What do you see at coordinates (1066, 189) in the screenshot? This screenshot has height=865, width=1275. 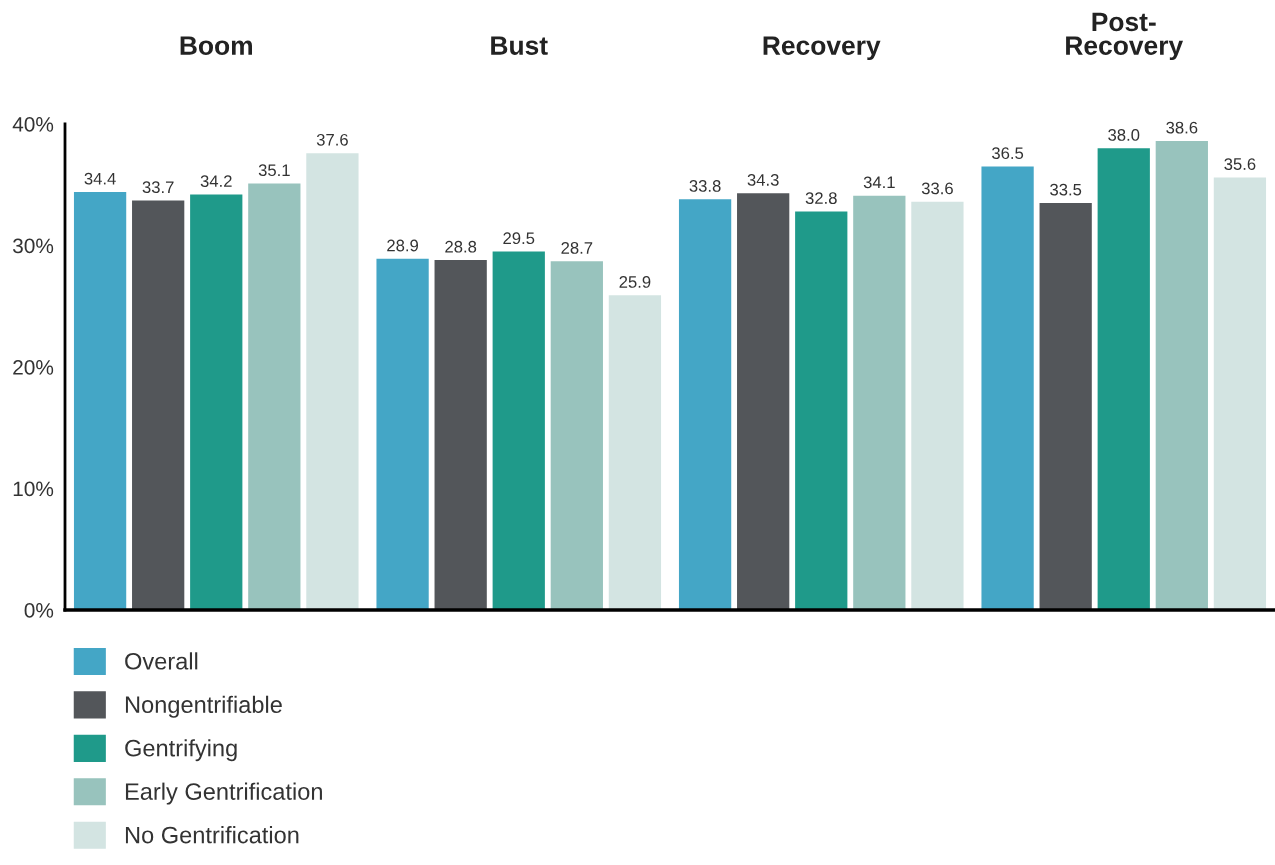 I see `data-label: 33.5` at bounding box center [1066, 189].